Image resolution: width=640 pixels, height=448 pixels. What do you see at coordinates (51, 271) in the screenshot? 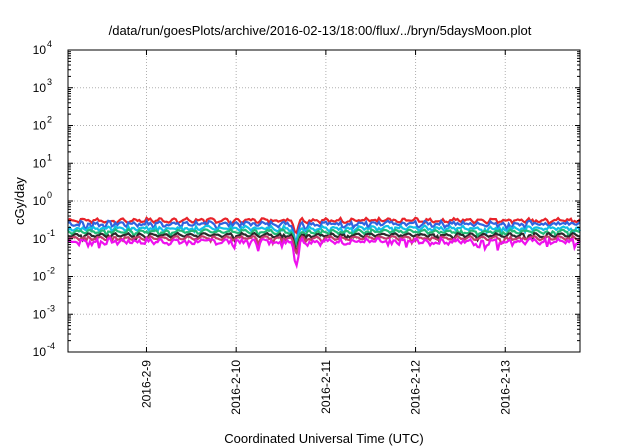
I see `y-tick-exponent: -2` at bounding box center [51, 271].